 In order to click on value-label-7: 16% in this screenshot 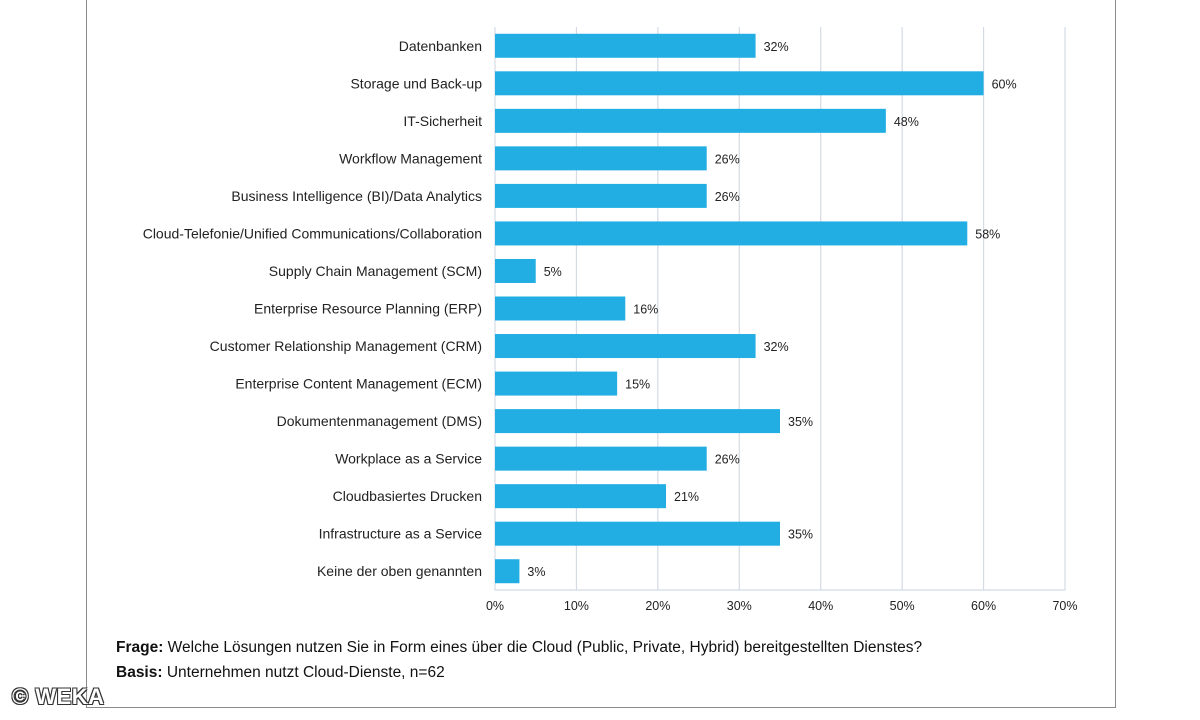, I will do `click(645, 310)`.